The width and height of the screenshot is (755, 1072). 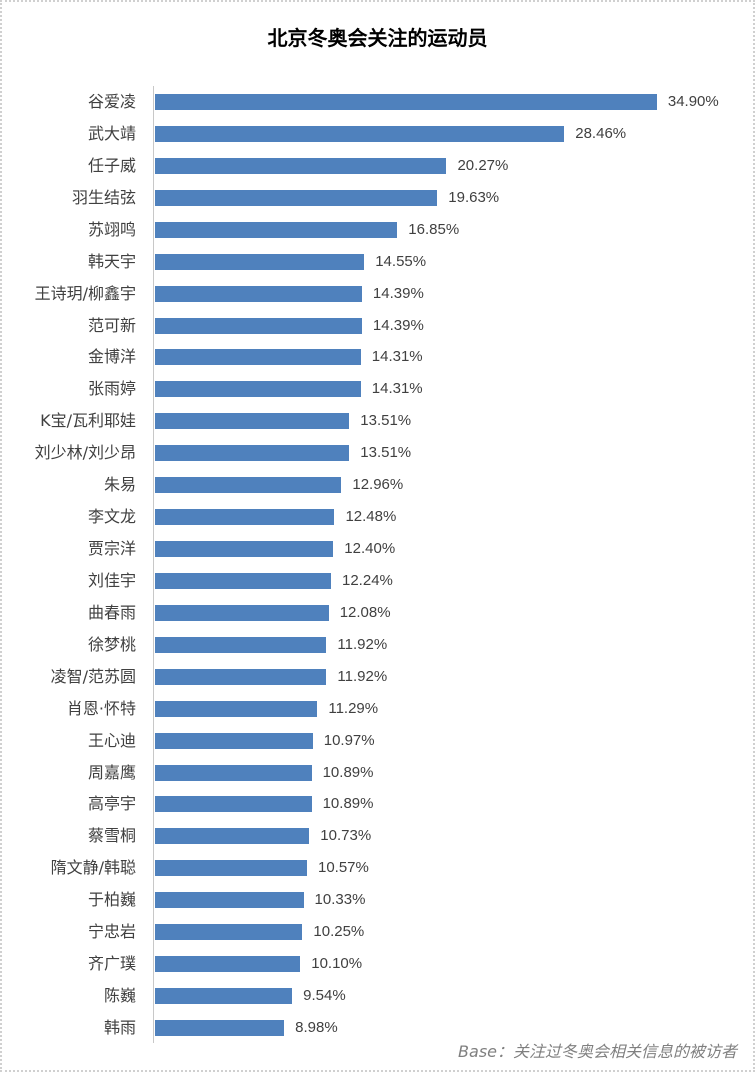 I want to click on category-label: 于柏巍, so click(x=111, y=900).